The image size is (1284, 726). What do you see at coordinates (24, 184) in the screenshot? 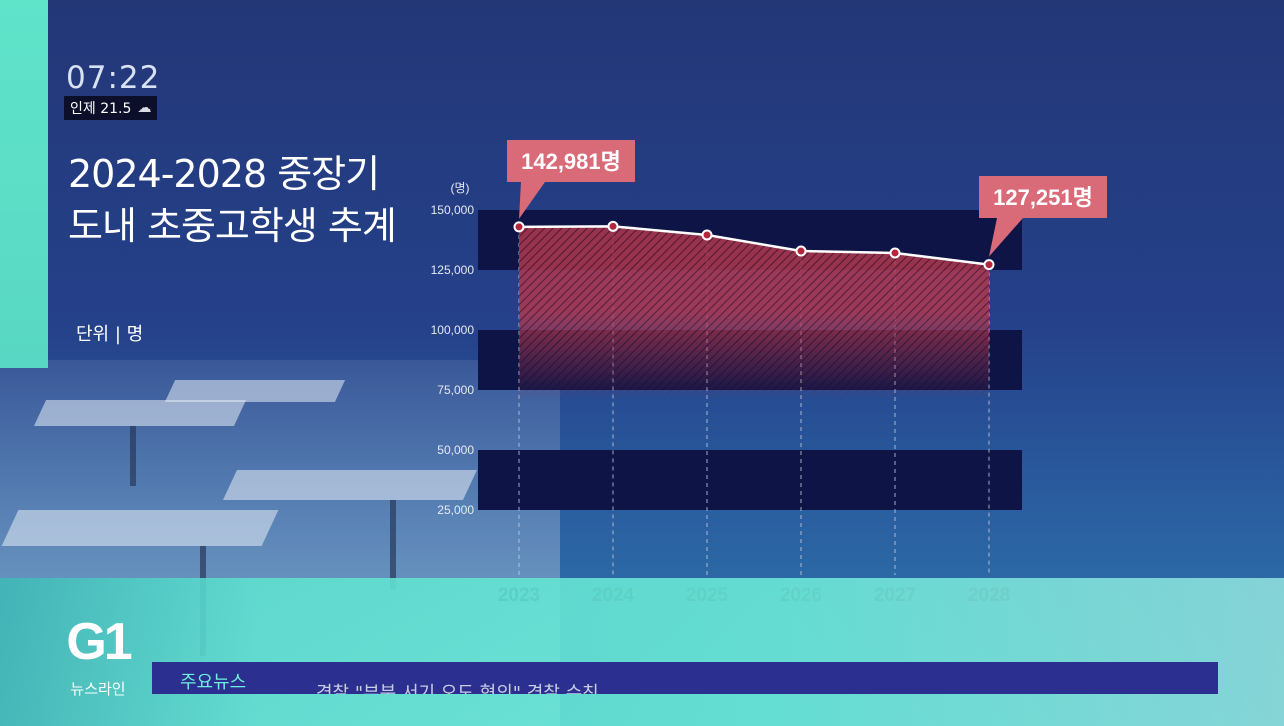
I see `accent-bar` at bounding box center [24, 184].